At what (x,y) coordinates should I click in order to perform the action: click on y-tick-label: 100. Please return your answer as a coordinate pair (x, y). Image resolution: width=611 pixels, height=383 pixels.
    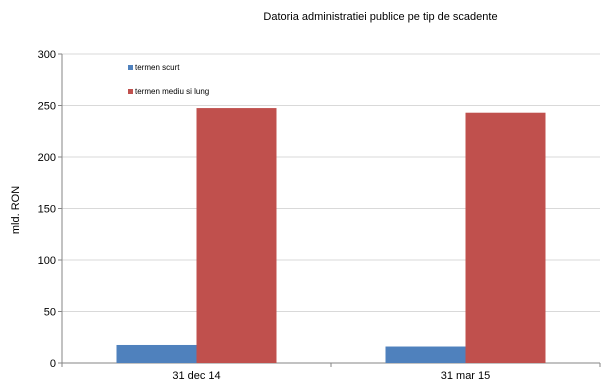
    Looking at the image, I should click on (47, 261).